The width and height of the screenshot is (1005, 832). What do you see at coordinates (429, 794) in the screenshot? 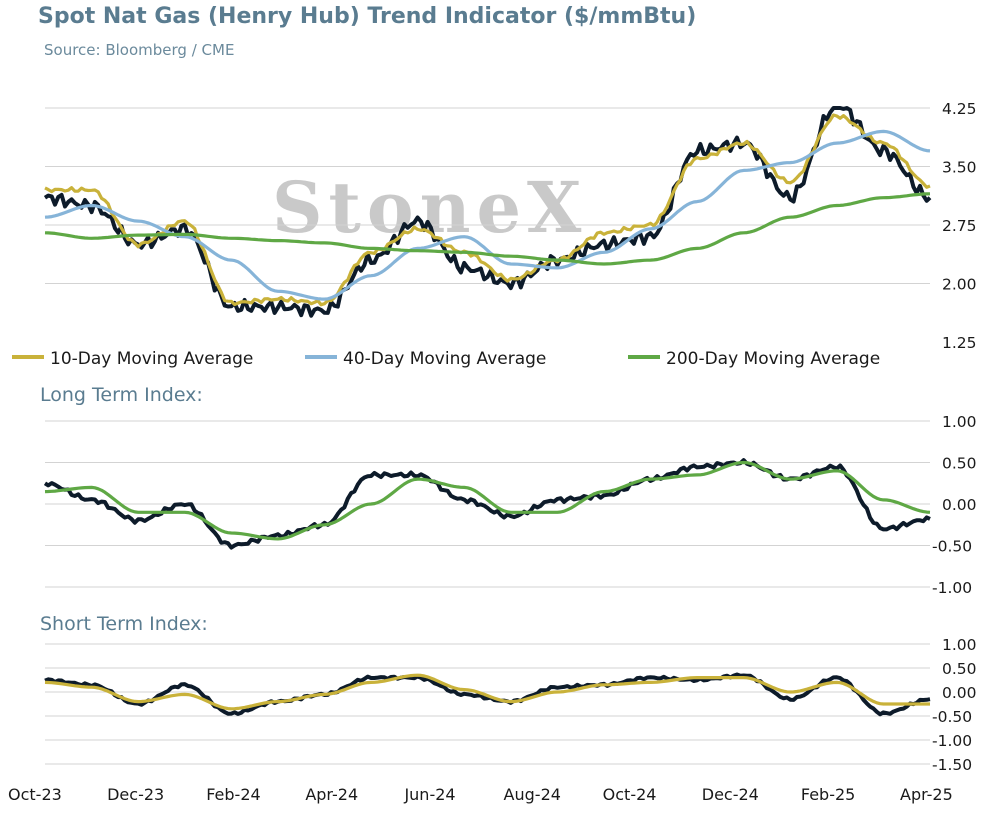
I see `x-tick-label: Jun-24` at bounding box center [429, 794].